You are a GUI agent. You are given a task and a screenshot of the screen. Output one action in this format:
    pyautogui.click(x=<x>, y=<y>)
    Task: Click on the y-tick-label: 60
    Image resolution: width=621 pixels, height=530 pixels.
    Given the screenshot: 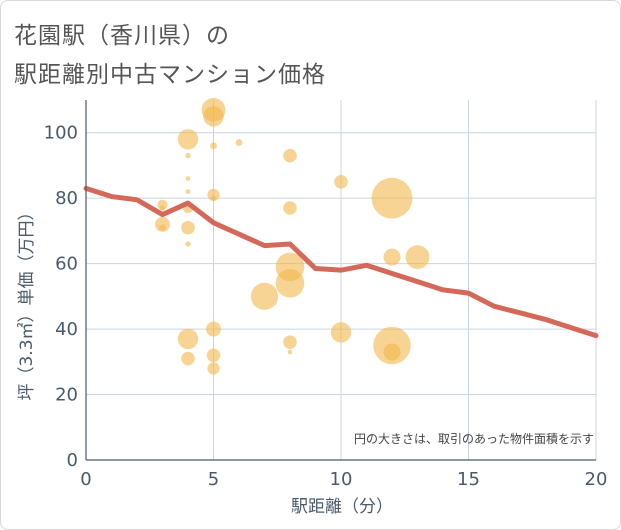 What is the action you would take?
    pyautogui.click(x=66, y=264)
    